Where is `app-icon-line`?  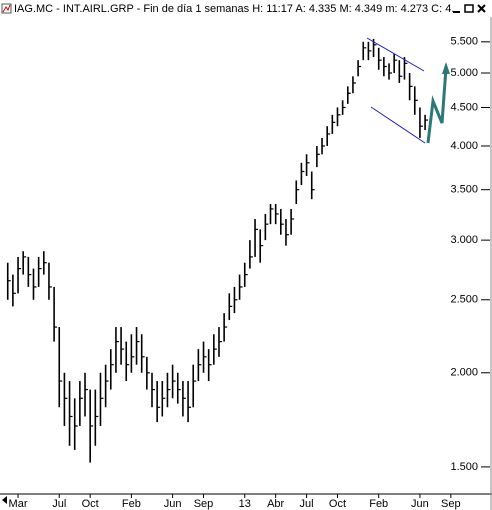
app-icon-line is located at coordinates (6, 8).